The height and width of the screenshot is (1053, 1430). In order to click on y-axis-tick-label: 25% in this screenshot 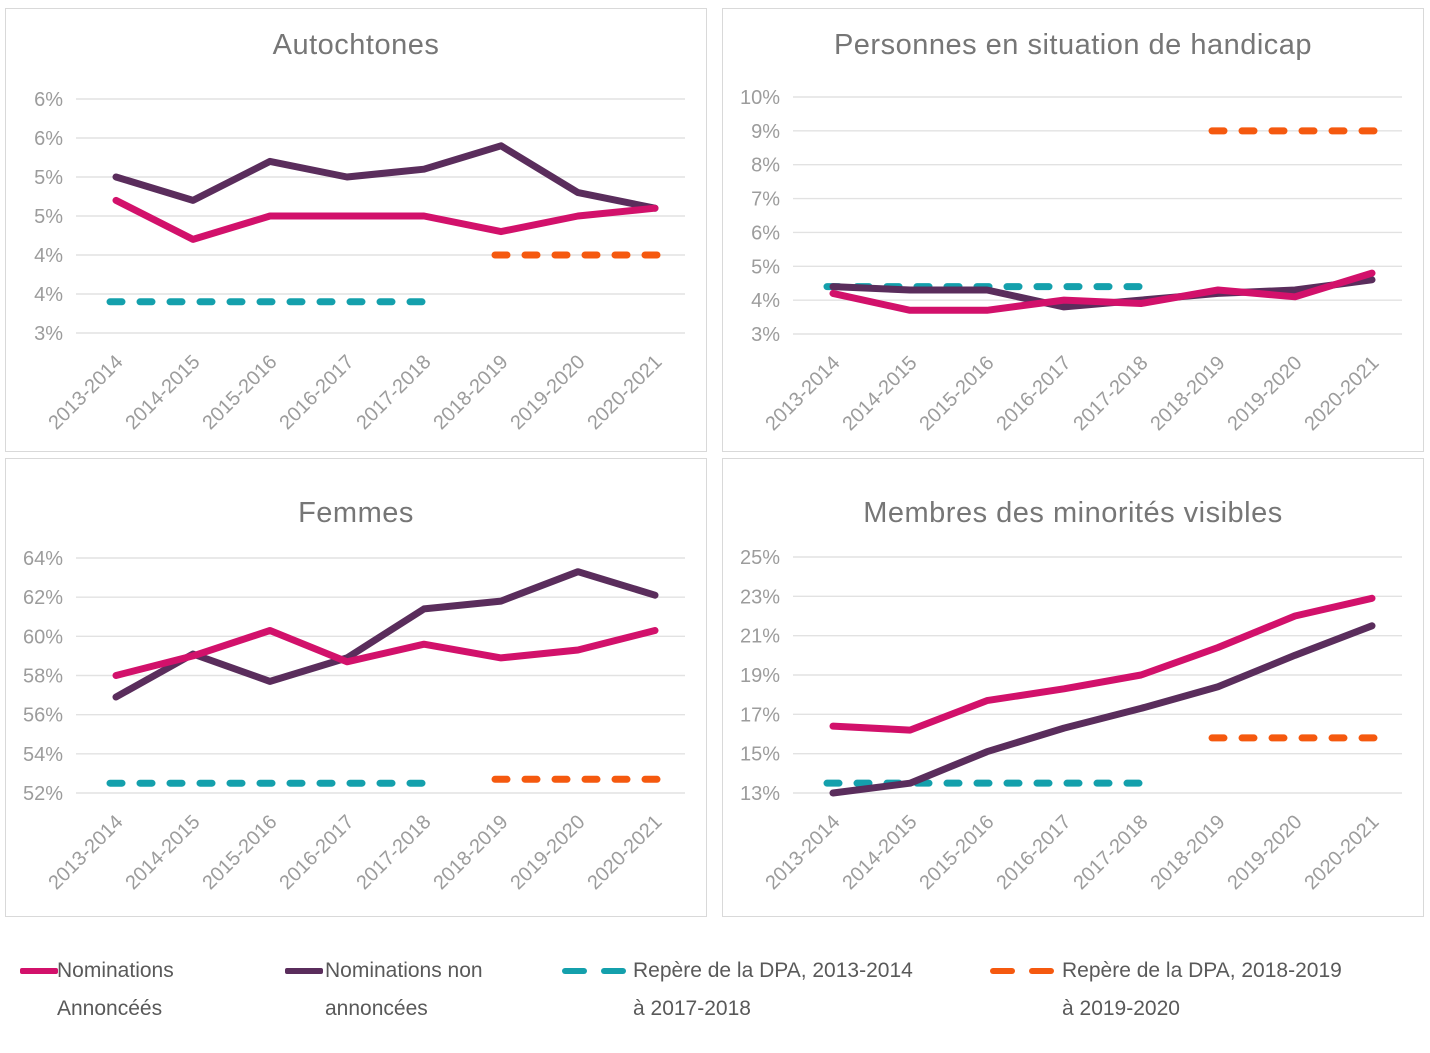, I will do `click(760, 558)`.